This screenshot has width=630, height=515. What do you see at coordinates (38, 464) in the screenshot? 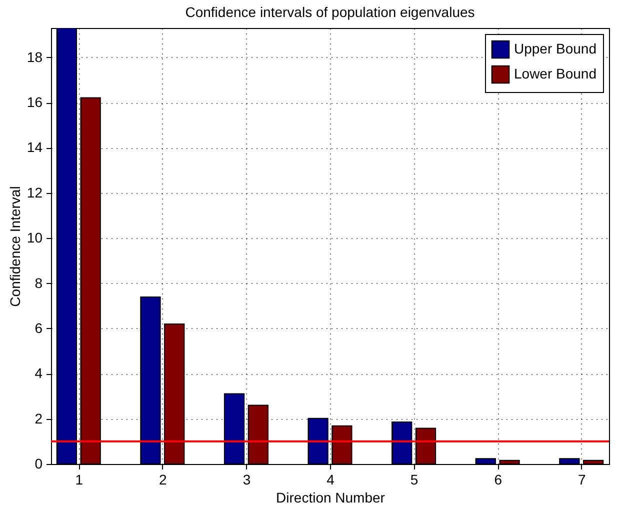
I see `y-tick-label: 0` at bounding box center [38, 464].